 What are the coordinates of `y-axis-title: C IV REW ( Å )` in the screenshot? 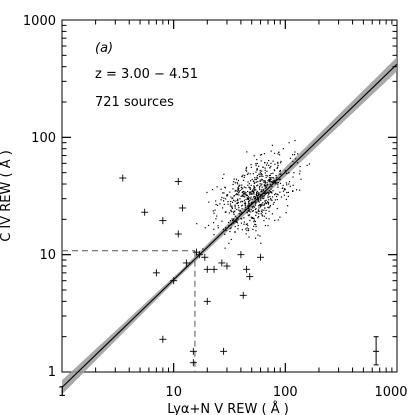 It's located at (7, 196).